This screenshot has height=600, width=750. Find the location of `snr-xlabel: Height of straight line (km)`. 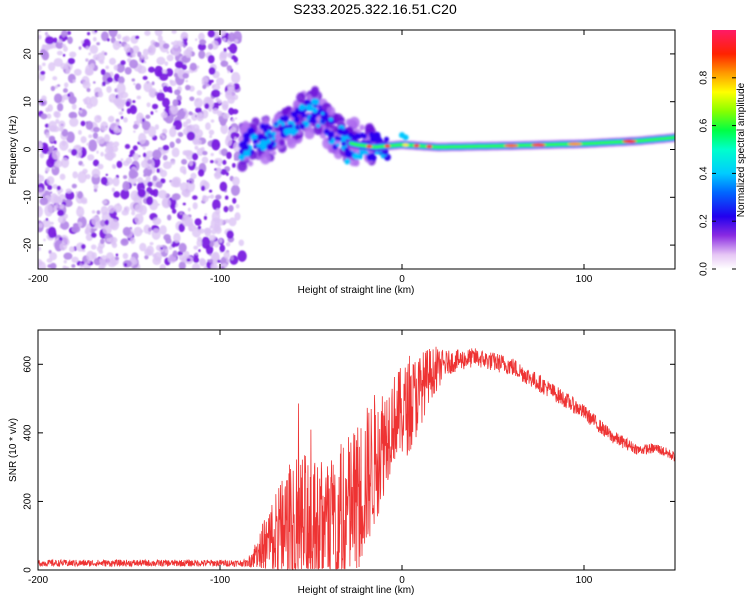

snr-xlabel: Height of straight line (km) is located at coordinates (356, 590).